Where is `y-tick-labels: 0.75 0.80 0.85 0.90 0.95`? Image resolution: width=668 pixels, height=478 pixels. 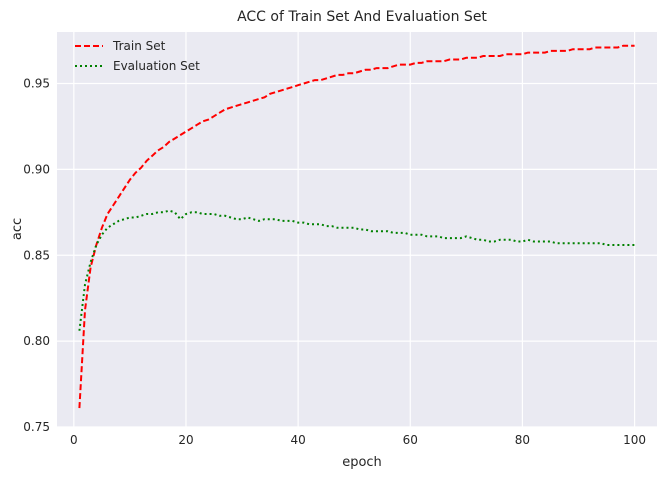
y-tick-labels: 0.75 0.80 0.85 0.90 0.95 is located at coordinates (36, 255).